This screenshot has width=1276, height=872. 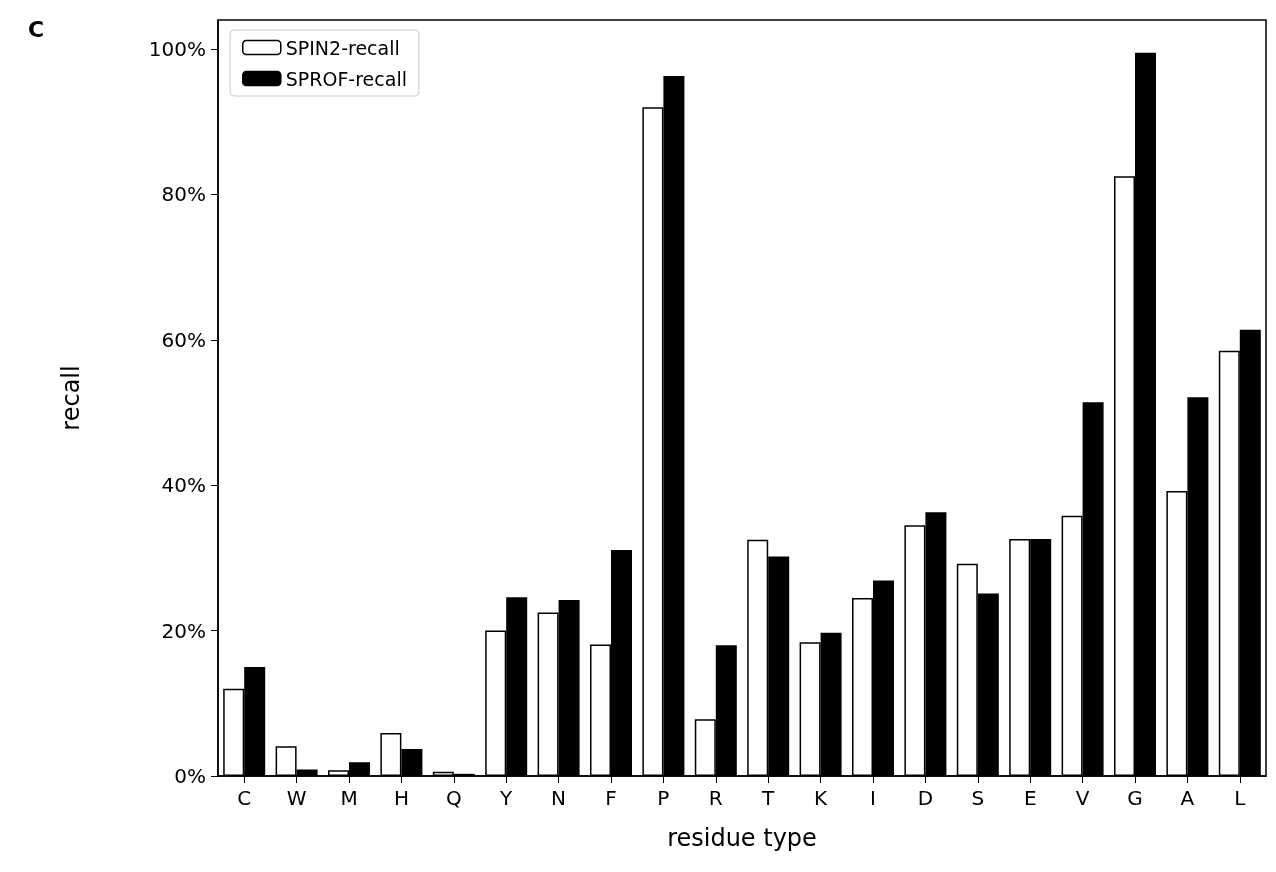 I want to click on x-tick-label: L, so click(x=1240, y=798).